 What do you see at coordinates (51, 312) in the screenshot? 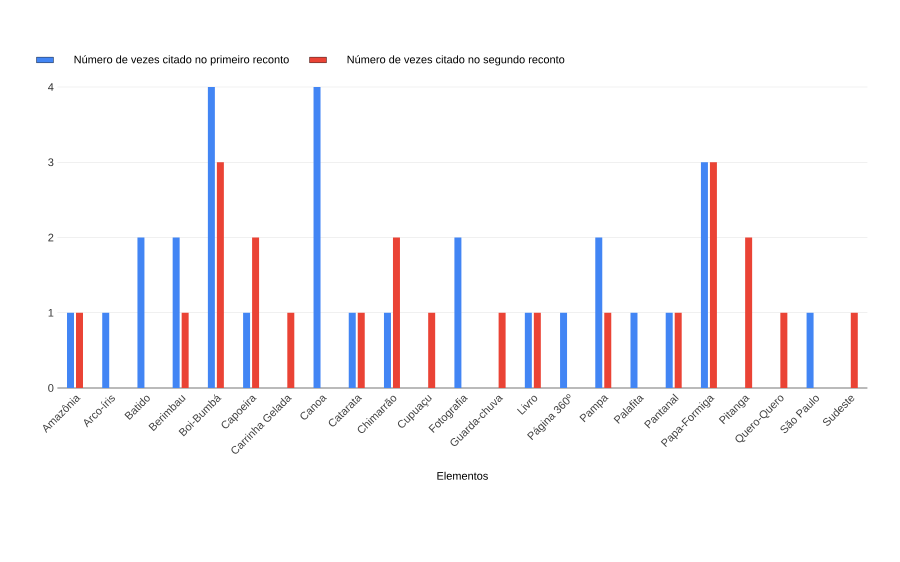
I see `y-tick-label: 1` at bounding box center [51, 312].